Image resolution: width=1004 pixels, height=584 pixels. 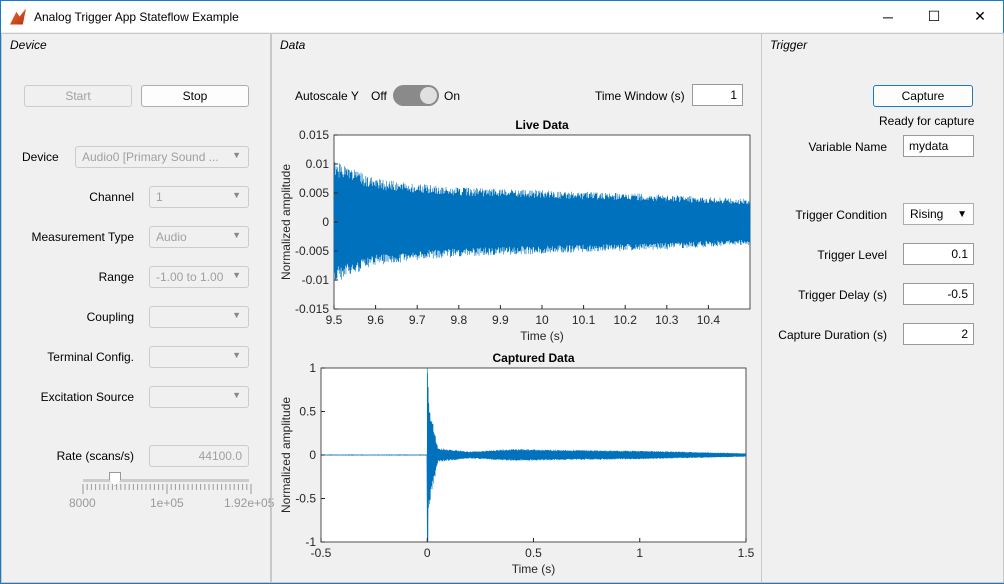 What do you see at coordinates (111, 197) in the screenshot?
I see `field-label: Channel` at bounding box center [111, 197].